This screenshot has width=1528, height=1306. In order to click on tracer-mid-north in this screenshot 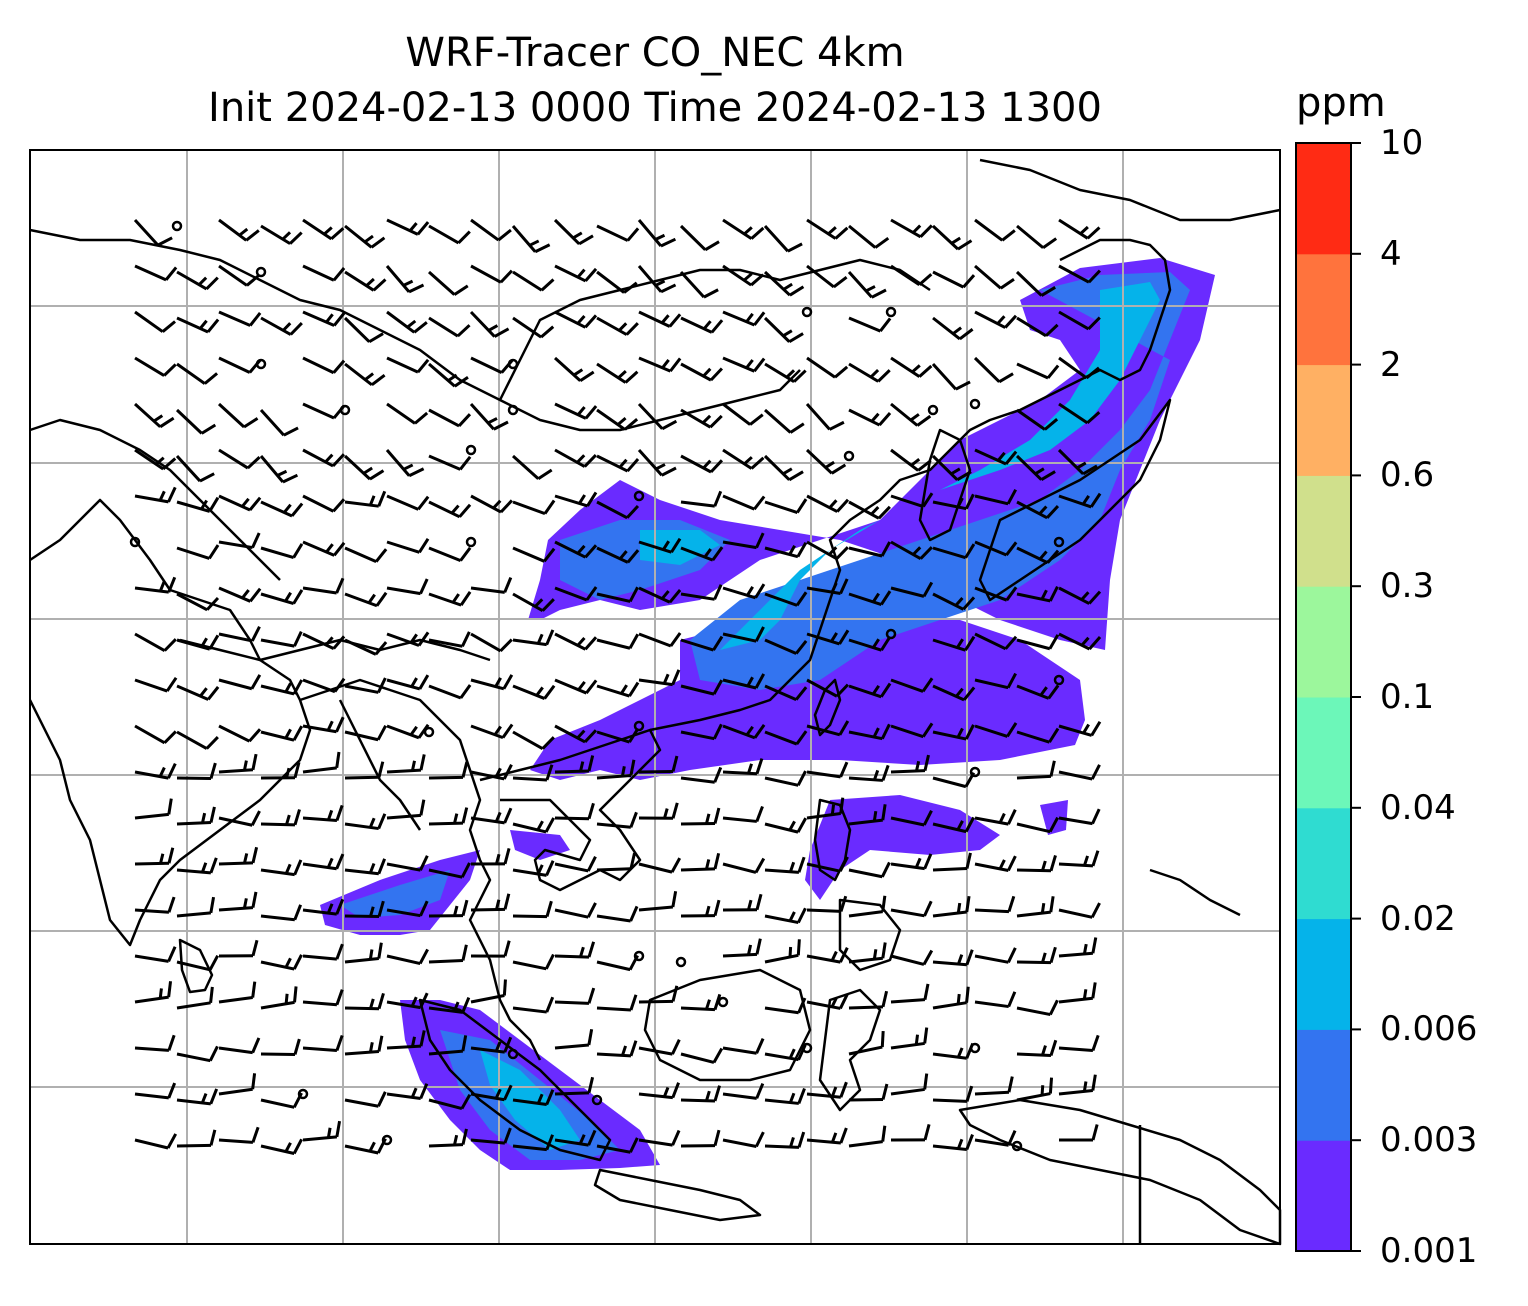, I will do `click(940, 481)`.